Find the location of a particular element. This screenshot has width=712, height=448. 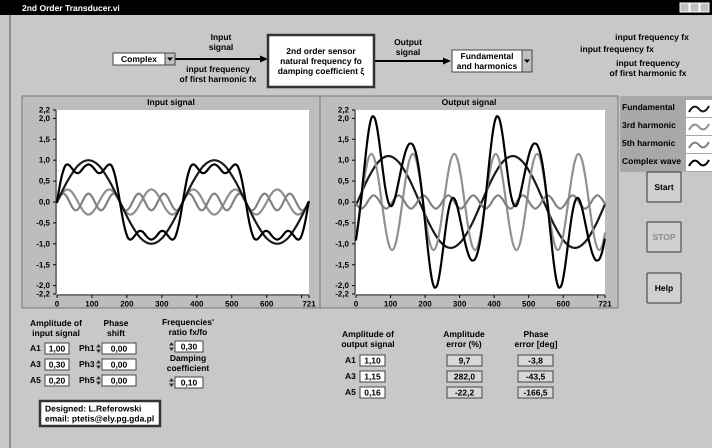

text: 0,16 is located at coordinates (373, 393).